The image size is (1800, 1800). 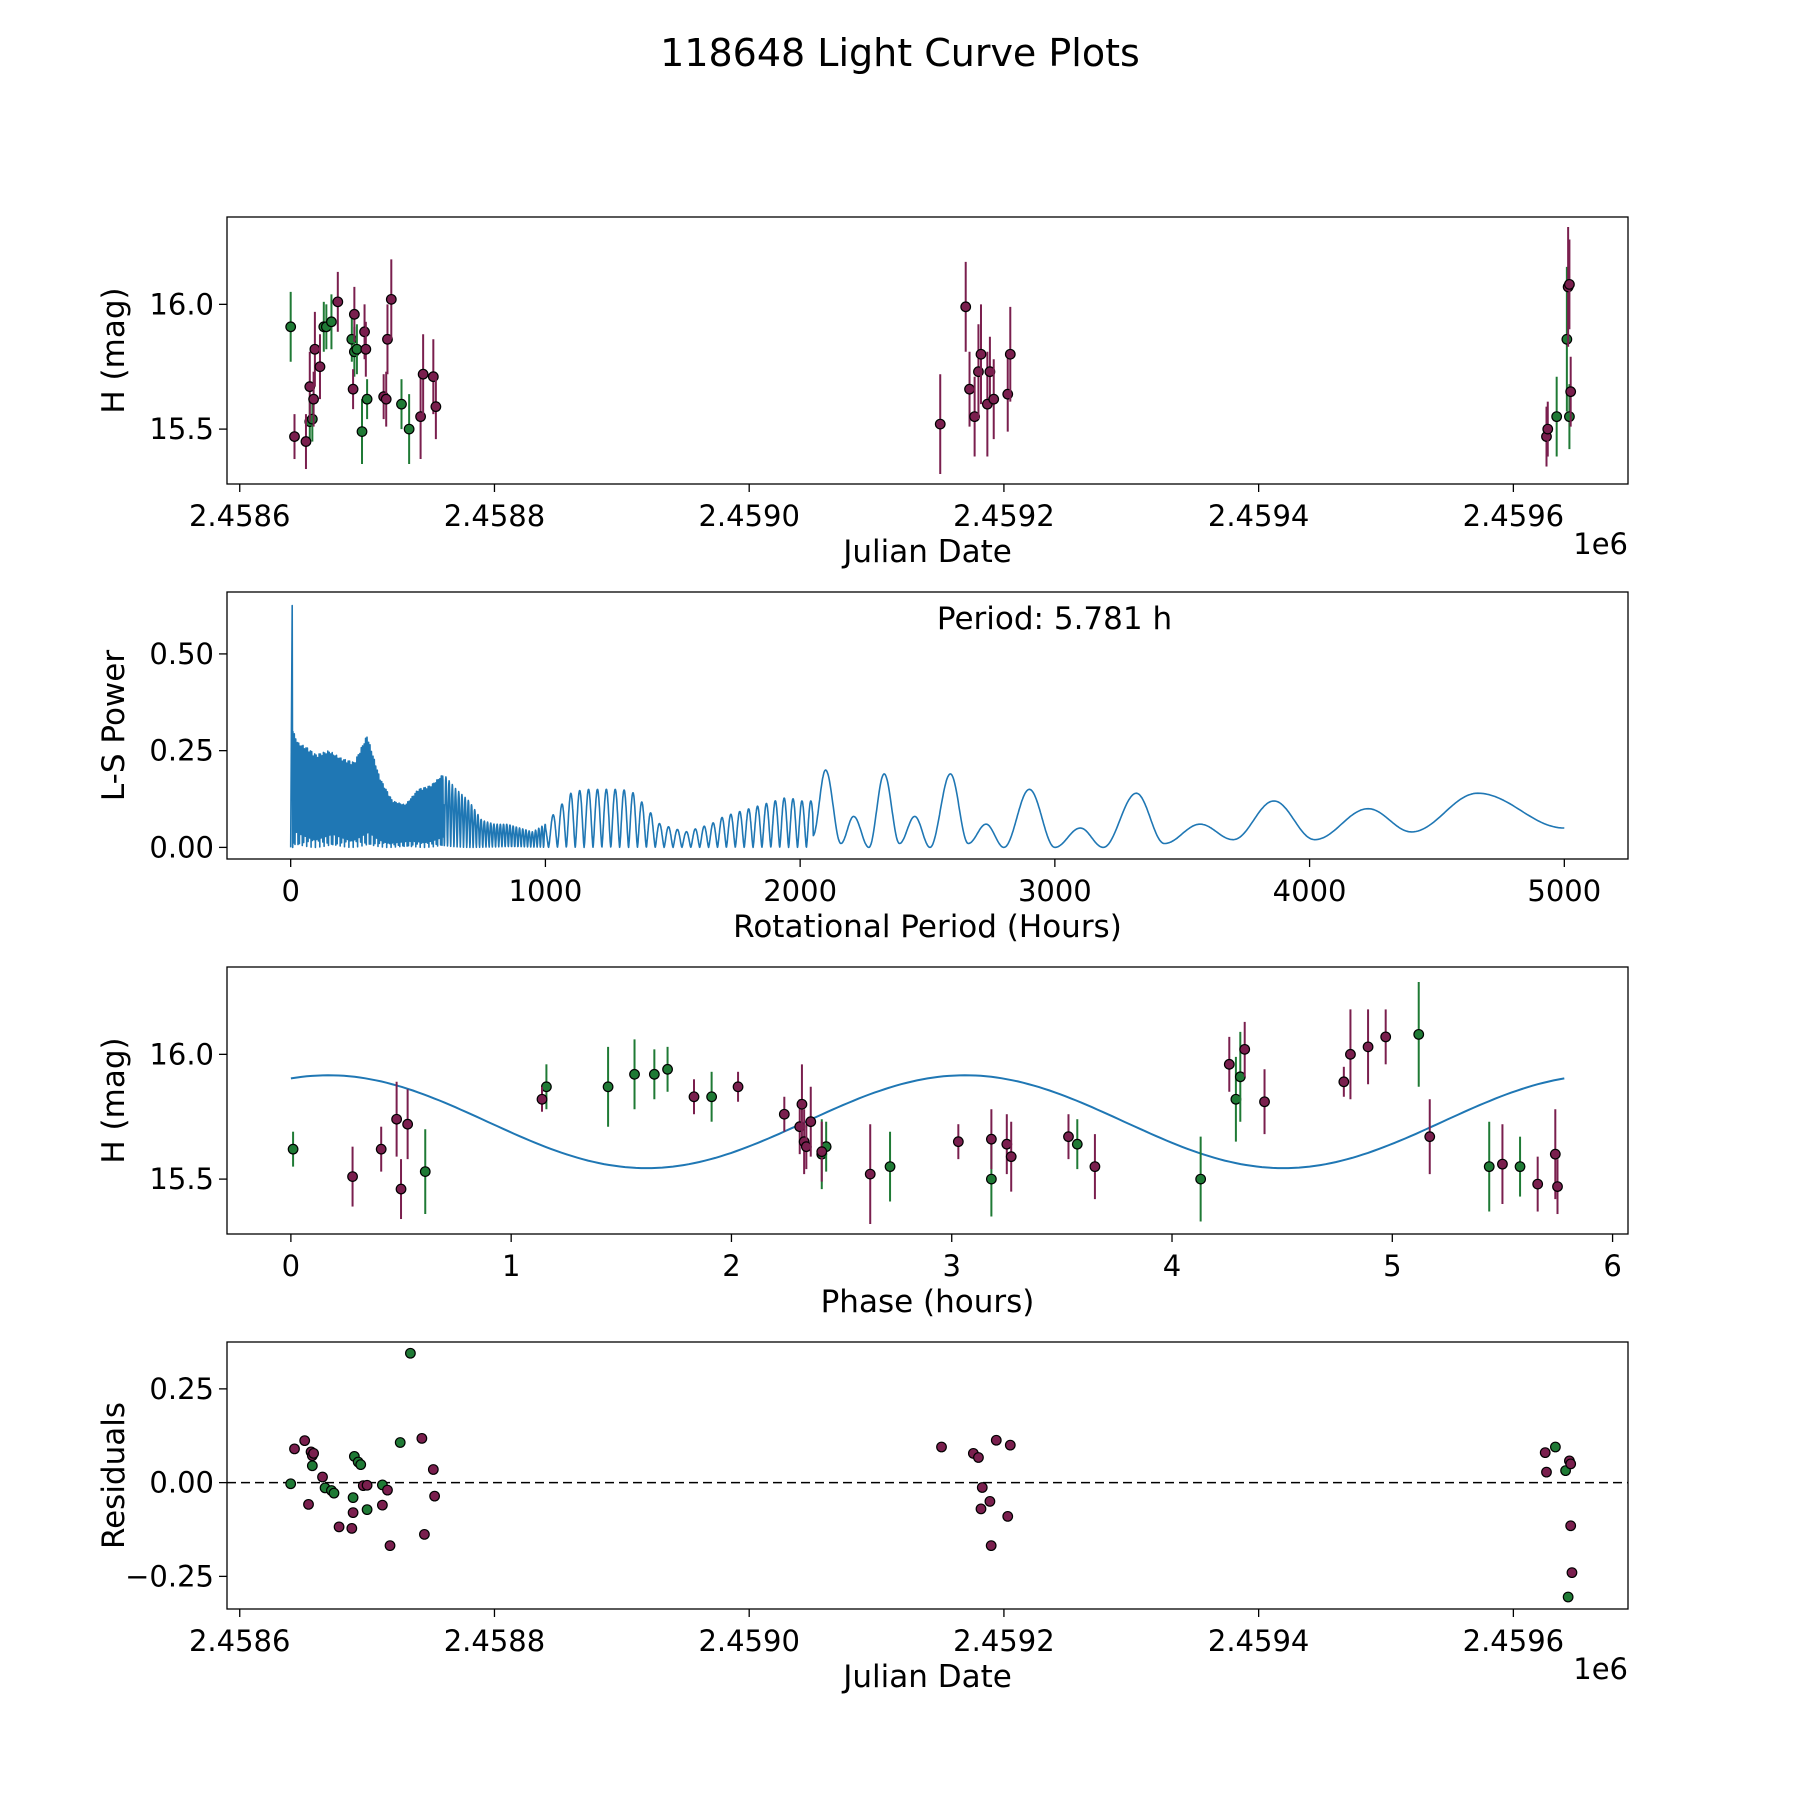 What do you see at coordinates (748, 516) in the screenshot?
I see `x-tick-label: 2.4590` at bounding box center [748, 516].